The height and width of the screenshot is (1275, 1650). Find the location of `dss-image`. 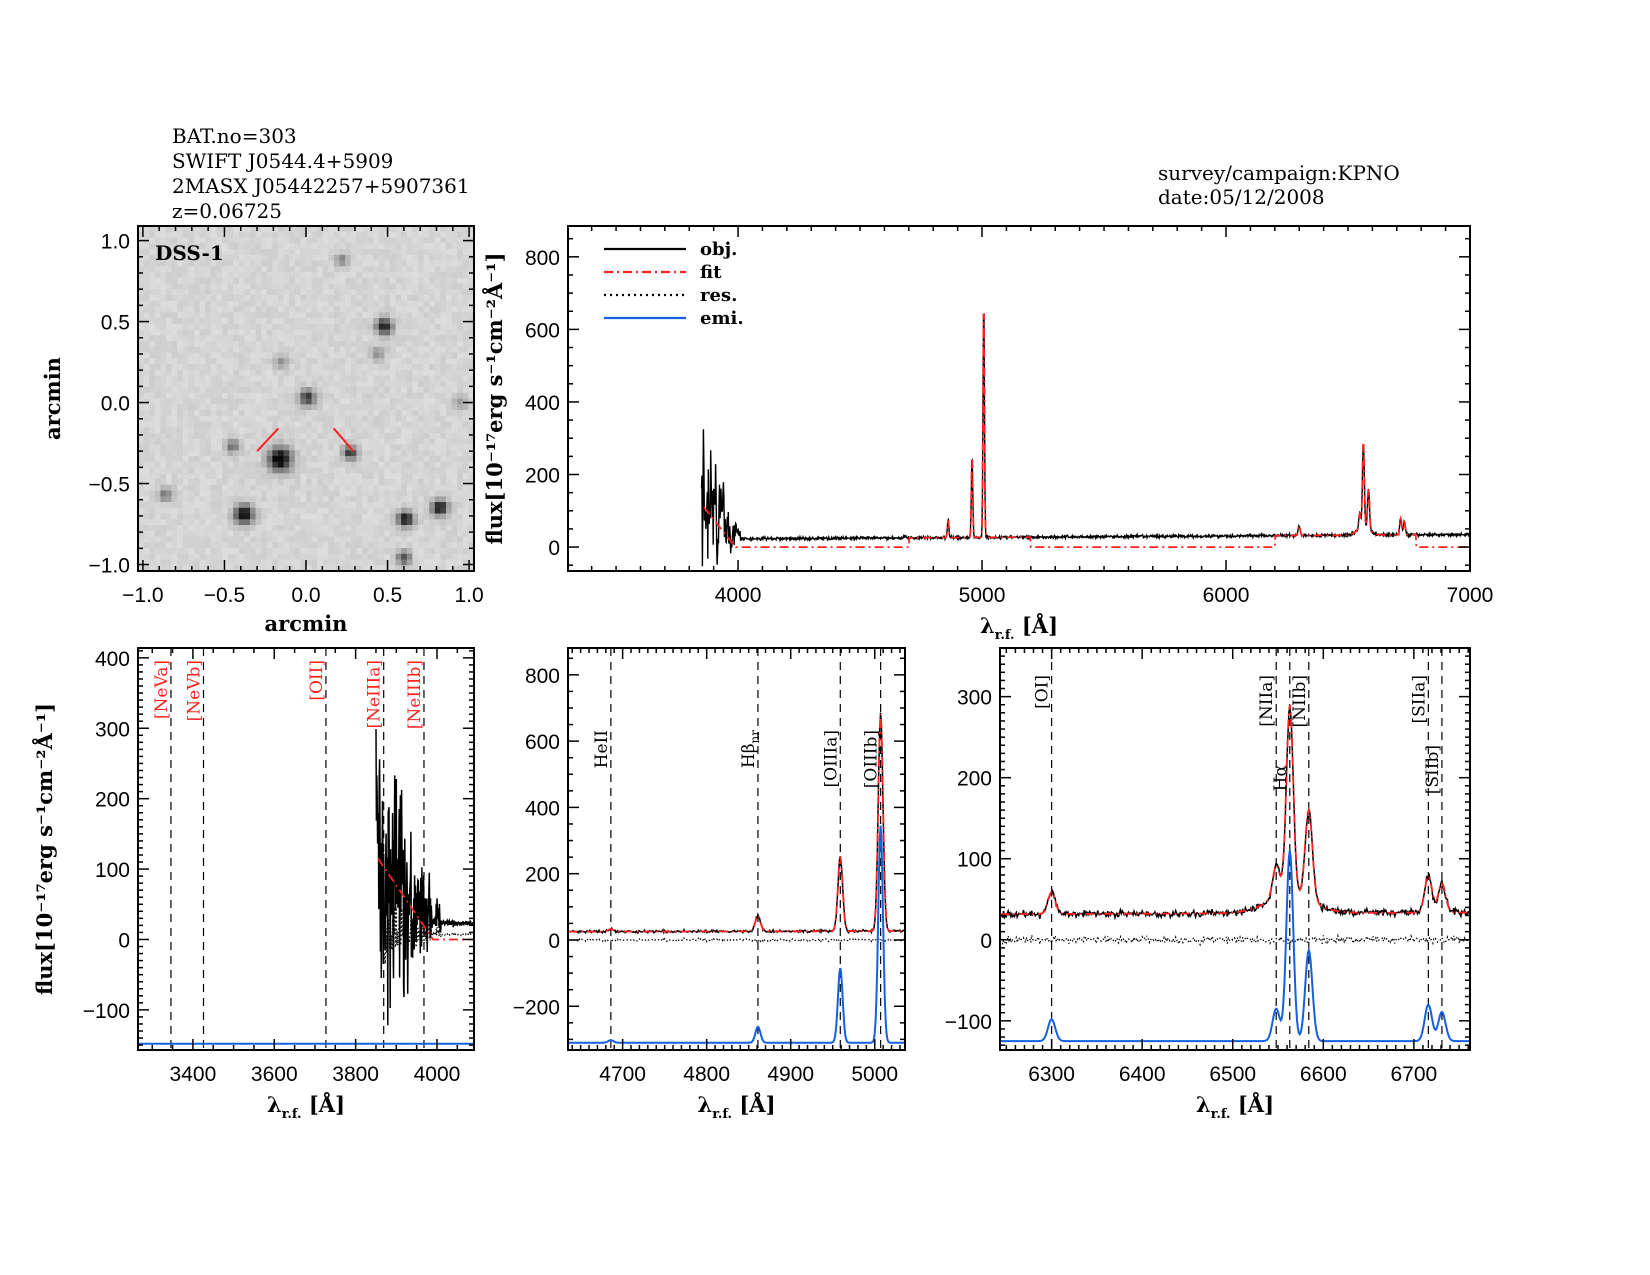

dss-image is located at coordinates (306, 398).